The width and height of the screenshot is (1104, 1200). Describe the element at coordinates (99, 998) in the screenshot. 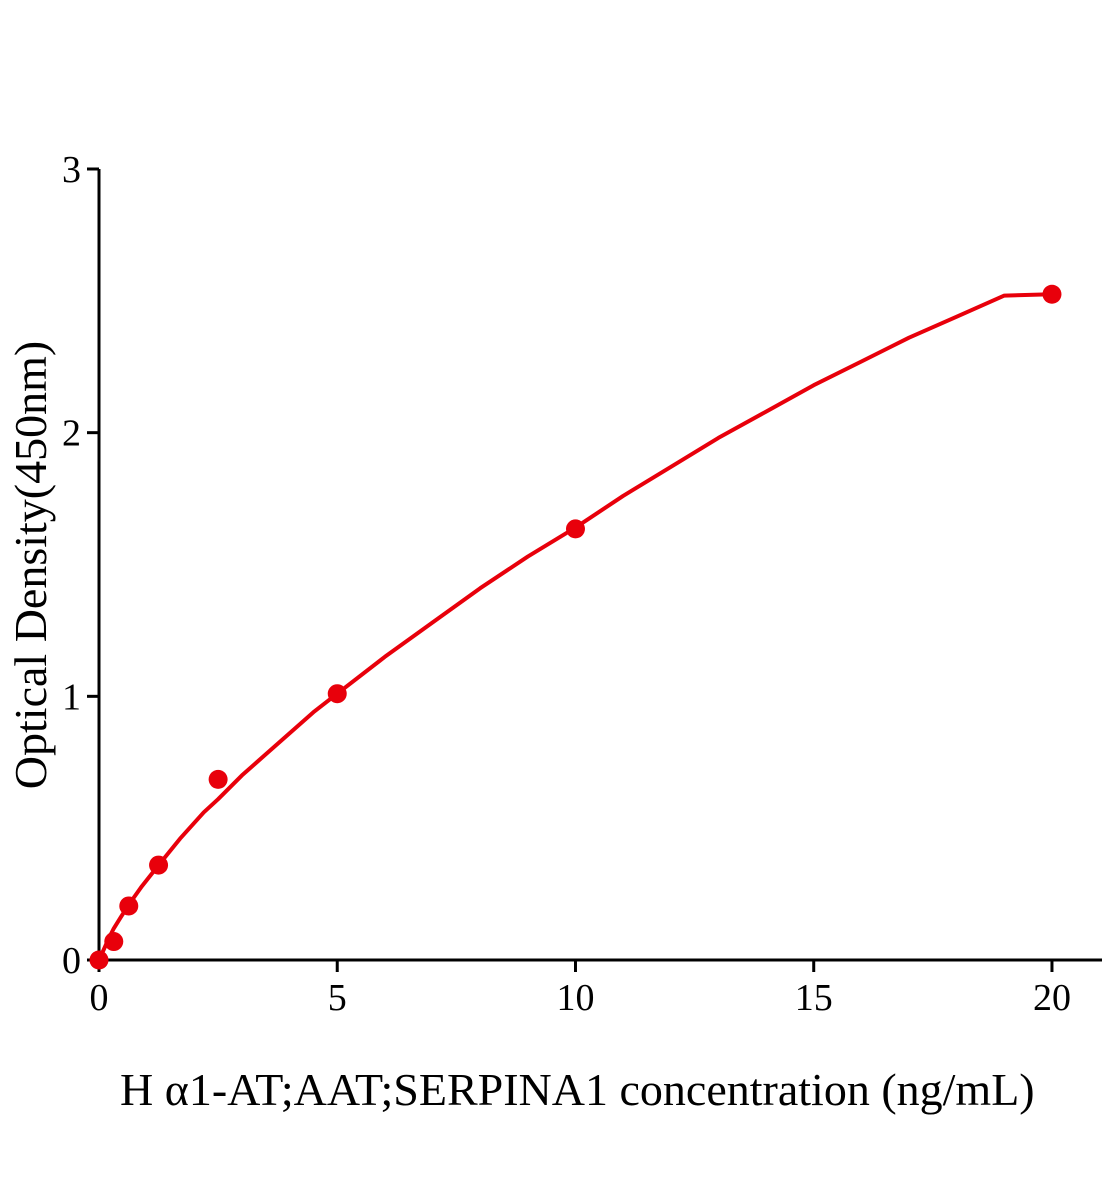

I see `x-tick-label: 0` at that location.